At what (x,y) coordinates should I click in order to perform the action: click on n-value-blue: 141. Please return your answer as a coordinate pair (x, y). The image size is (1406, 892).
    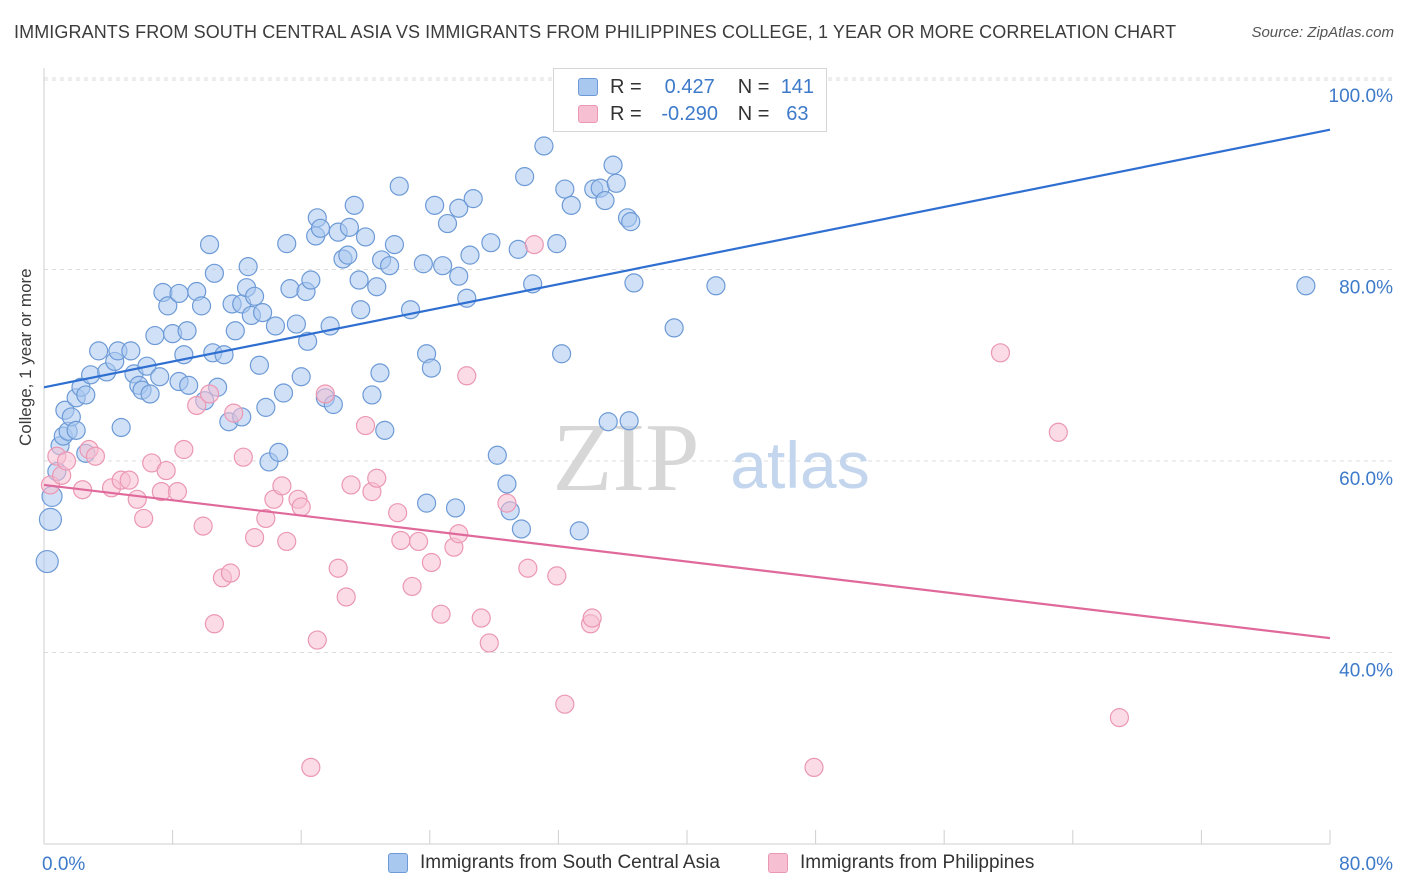
    Looking at the image, I should click on (797, 86).